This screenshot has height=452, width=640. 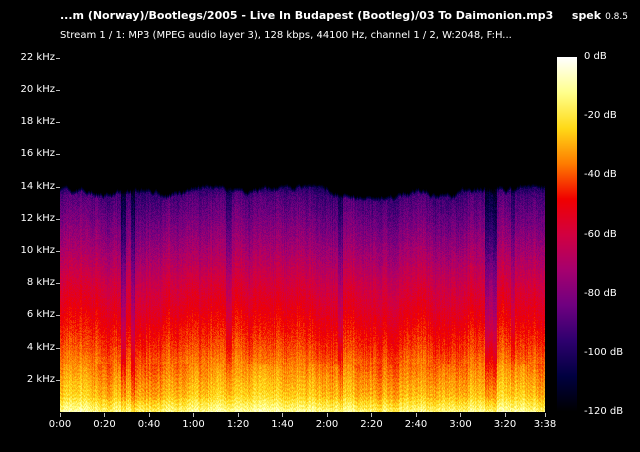 I want to click on db-axis-label: -40 dB, so click(x=600, y=175).